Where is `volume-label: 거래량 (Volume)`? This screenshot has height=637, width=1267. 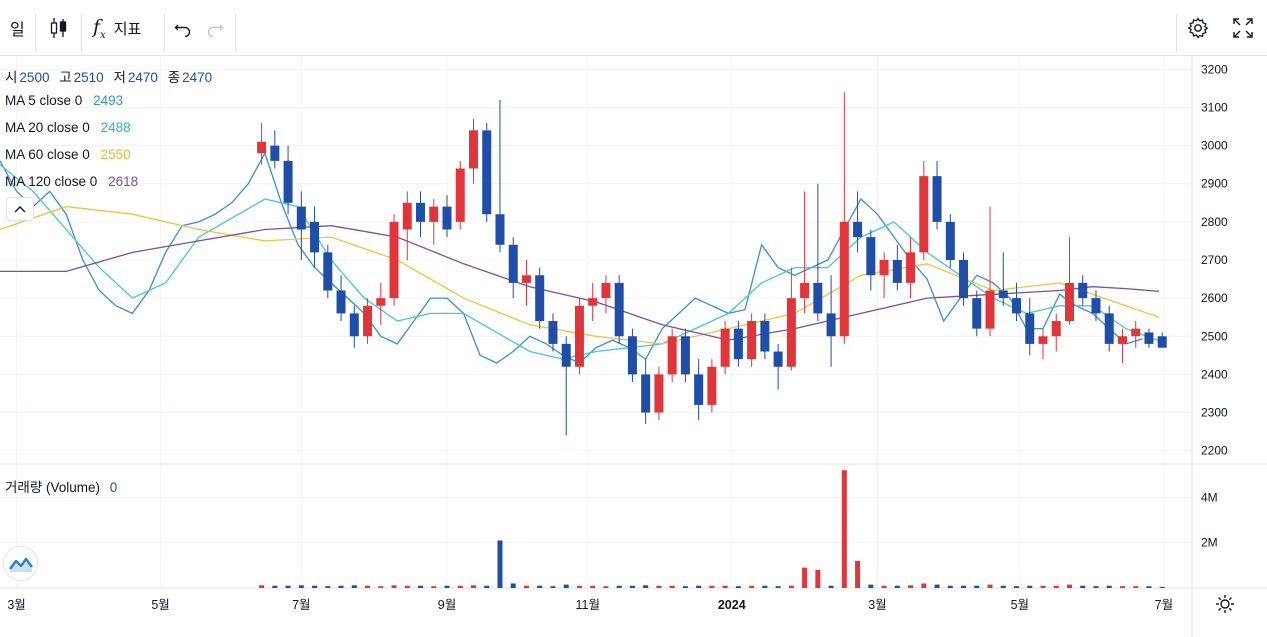 volume-label: 거래량 (Volume) is located at coordinates (53, 487).